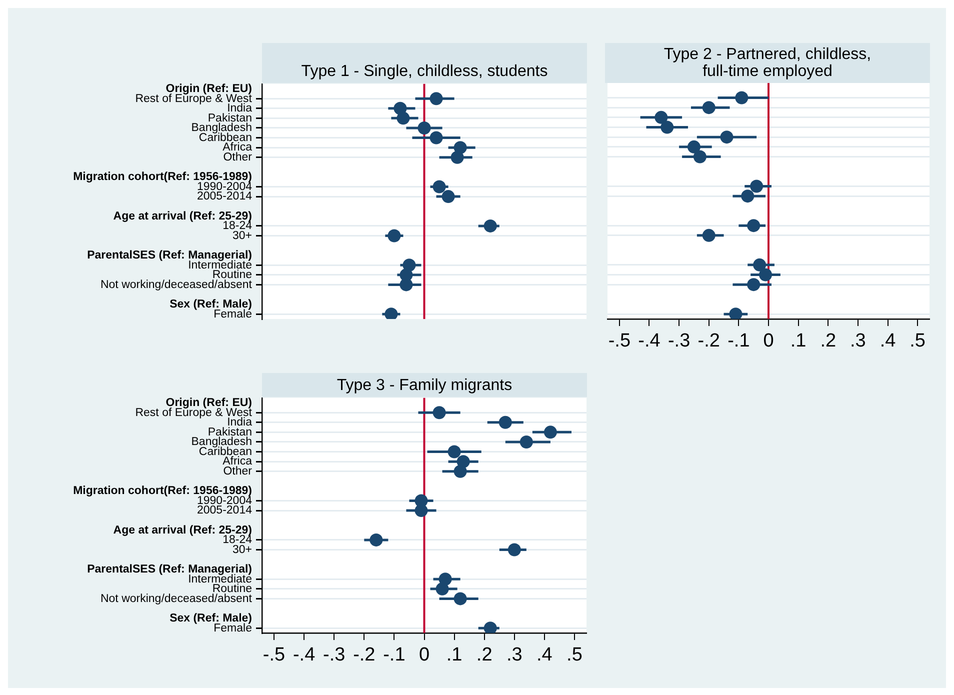  I want to click on chart-title: Type 1 - Single, childless, students, so click(424, 71).